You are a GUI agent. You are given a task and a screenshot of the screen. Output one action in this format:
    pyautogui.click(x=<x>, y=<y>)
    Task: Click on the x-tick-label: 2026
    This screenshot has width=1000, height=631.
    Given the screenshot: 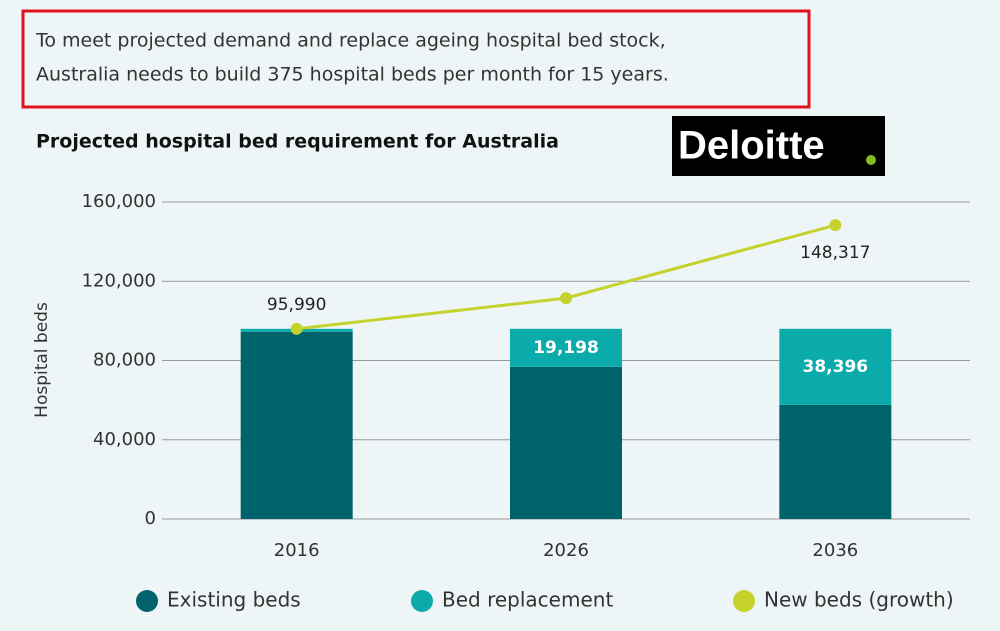 What is the action you would take?
    pyautogui.click(x=566, y=550)
    